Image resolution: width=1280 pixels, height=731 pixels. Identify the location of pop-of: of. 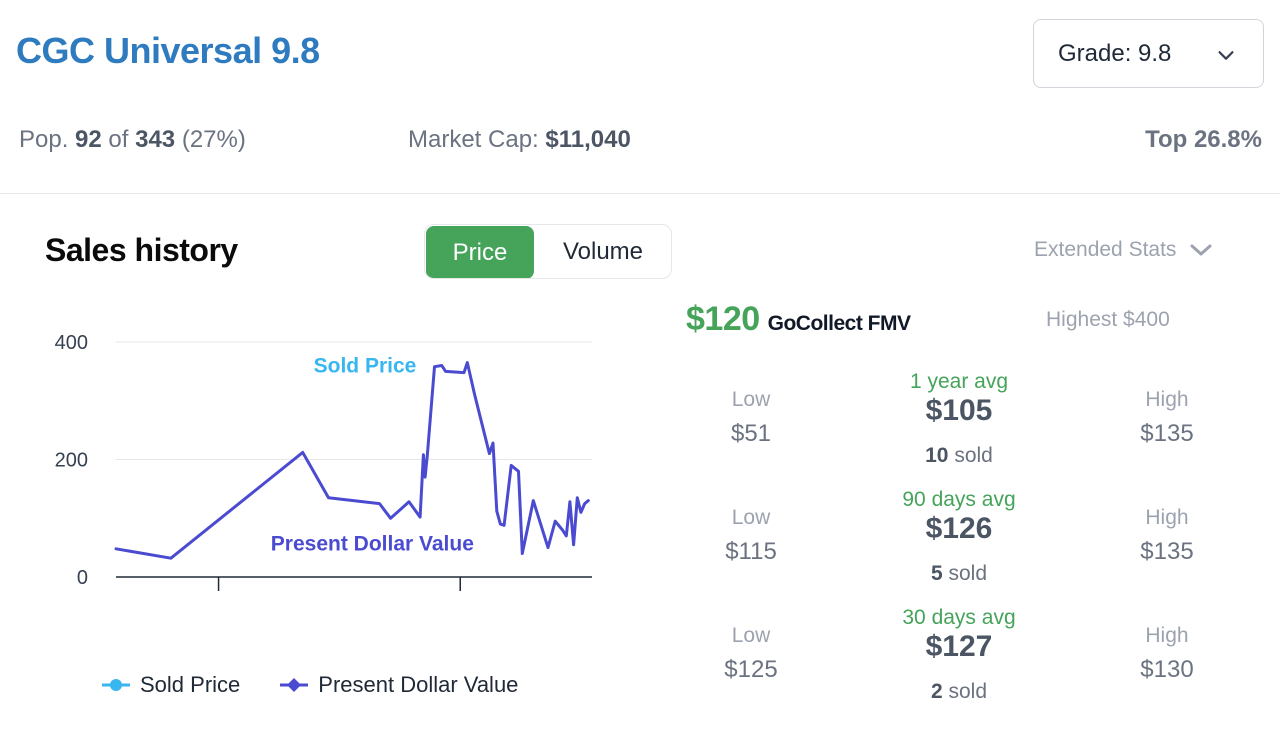
(118, 139).